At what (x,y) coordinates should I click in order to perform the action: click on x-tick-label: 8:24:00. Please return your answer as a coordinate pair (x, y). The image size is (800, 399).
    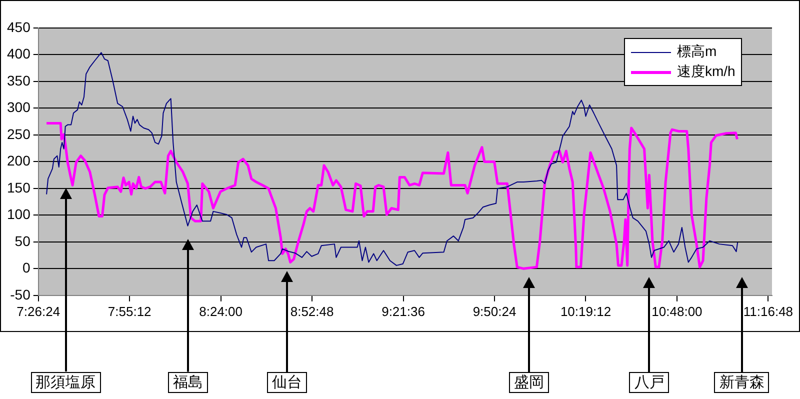
    Looking at the image, I should click on (221, 311).